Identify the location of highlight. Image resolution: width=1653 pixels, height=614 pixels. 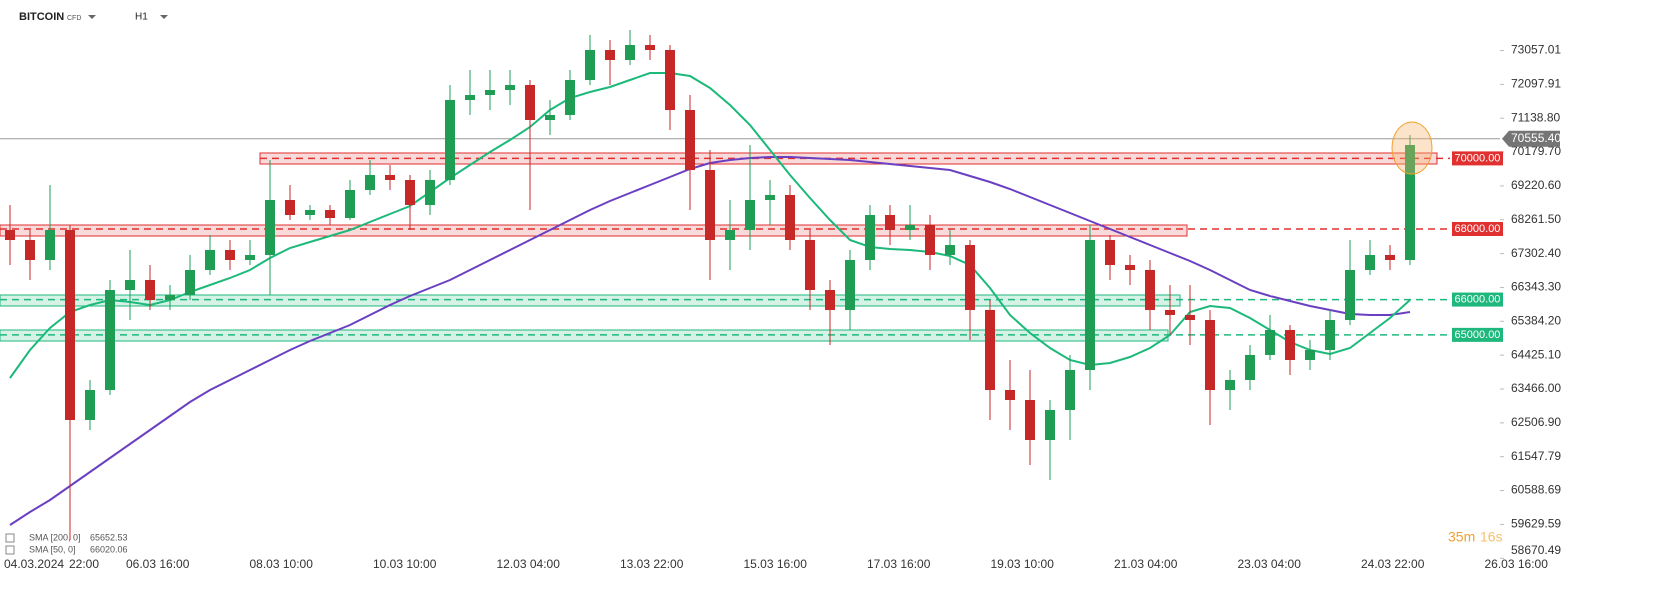
(1412, 148).